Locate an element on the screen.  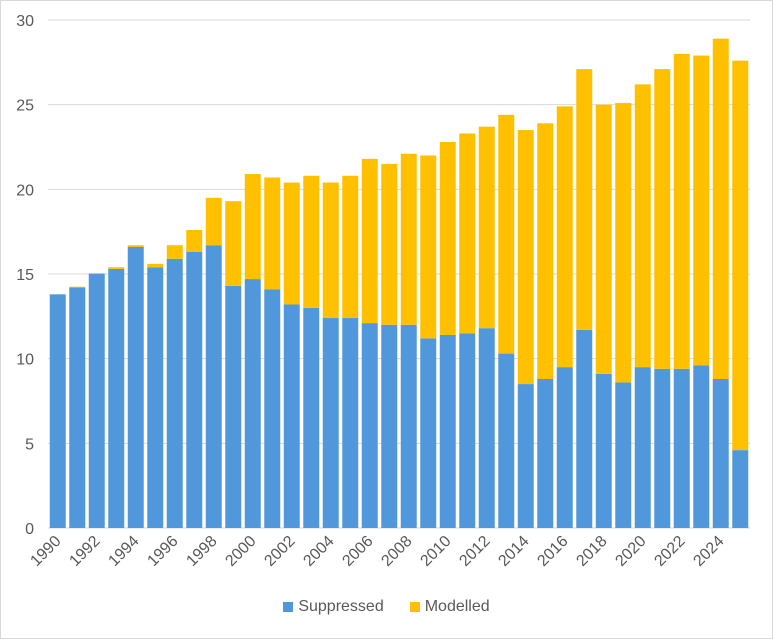
x-tick-label: 2008 is located at coordinates (396, 551).